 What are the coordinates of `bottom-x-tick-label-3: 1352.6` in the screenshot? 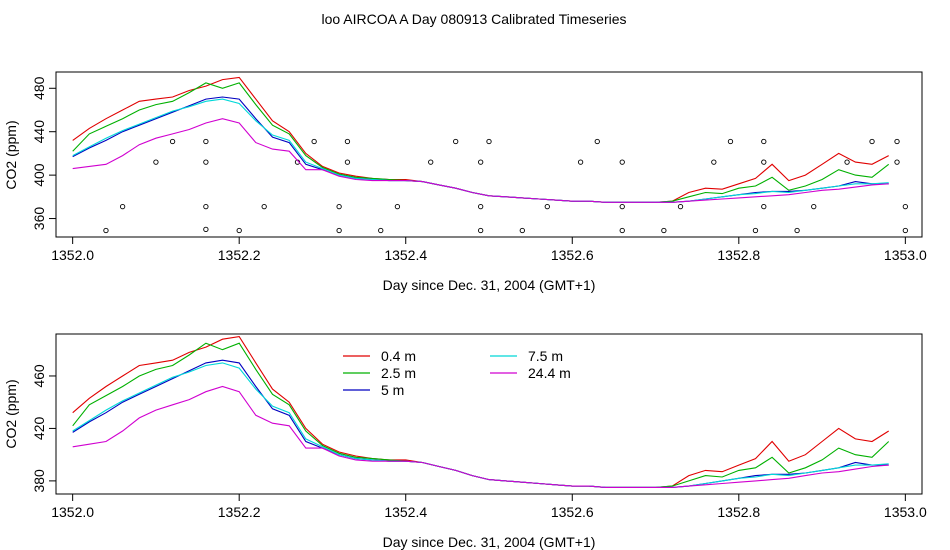 It's located at (572, 512).